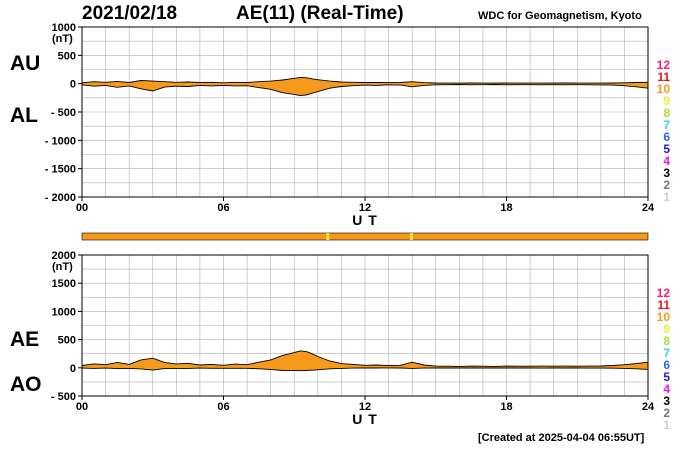 The image size is (700, 450). What do you see at coordinates (60, 141) in the screenshot?
I see `y-tick-label: - 1000` at bounding box center [60, 141].